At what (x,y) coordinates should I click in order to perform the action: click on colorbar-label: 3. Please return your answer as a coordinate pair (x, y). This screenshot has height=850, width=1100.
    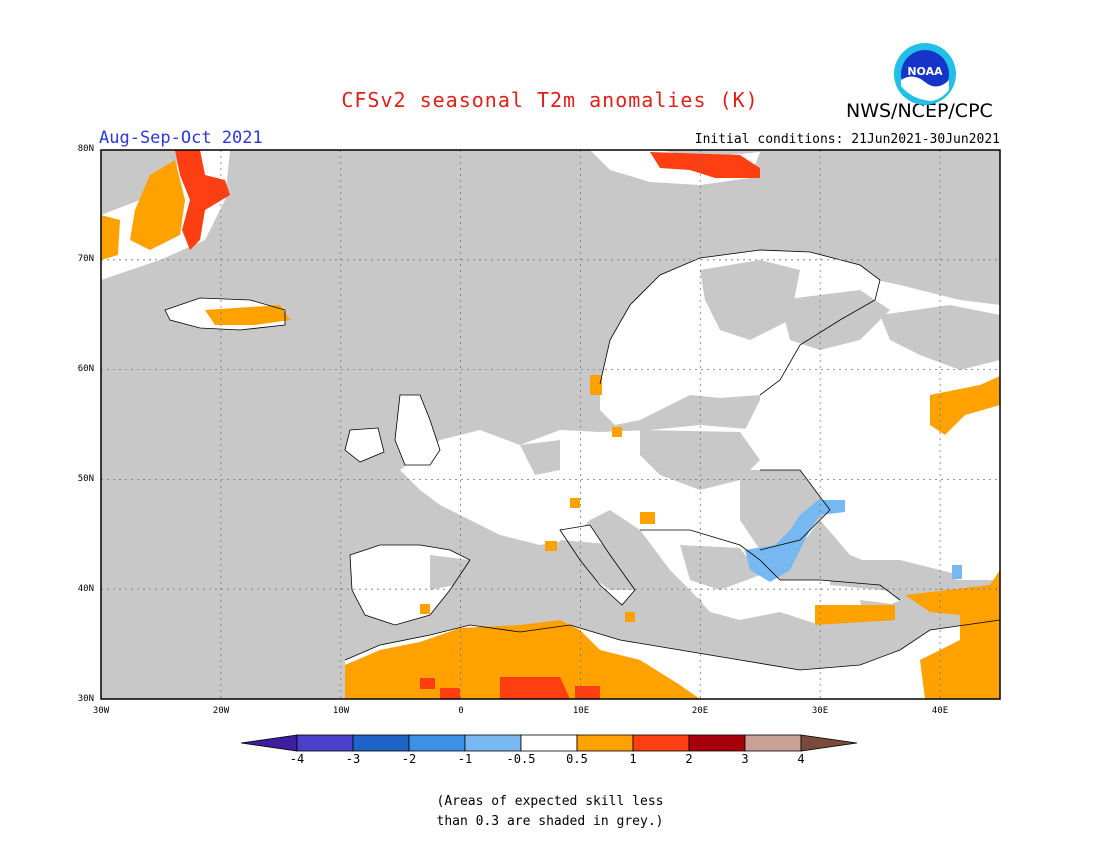
    Looking at the image, I should click on (745, 759).